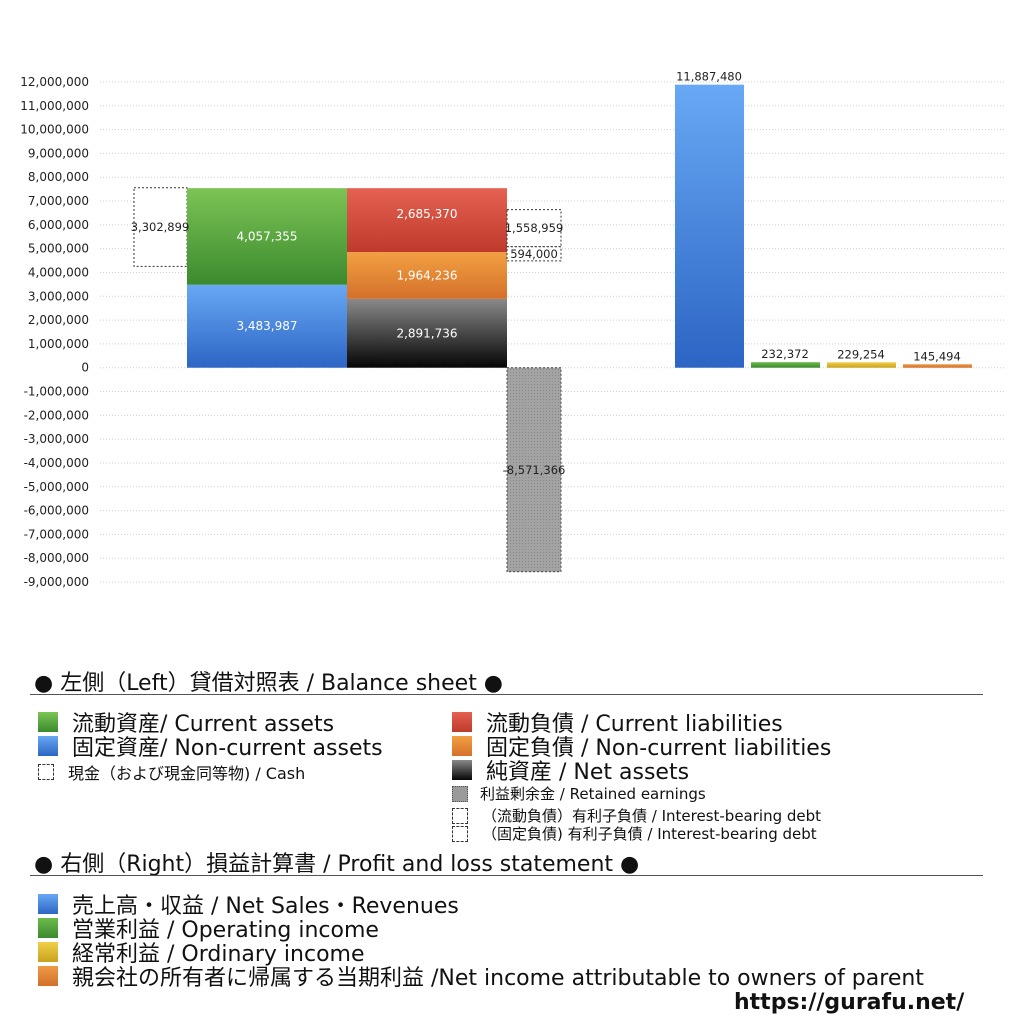  What do you see at coordinates (649, 834) in the screenshot?
I see `legend-label-ib-debt-noncurrent: （固定負債) 有利子負債 / Interest-bearing debt` at bounding box center [649, 834].